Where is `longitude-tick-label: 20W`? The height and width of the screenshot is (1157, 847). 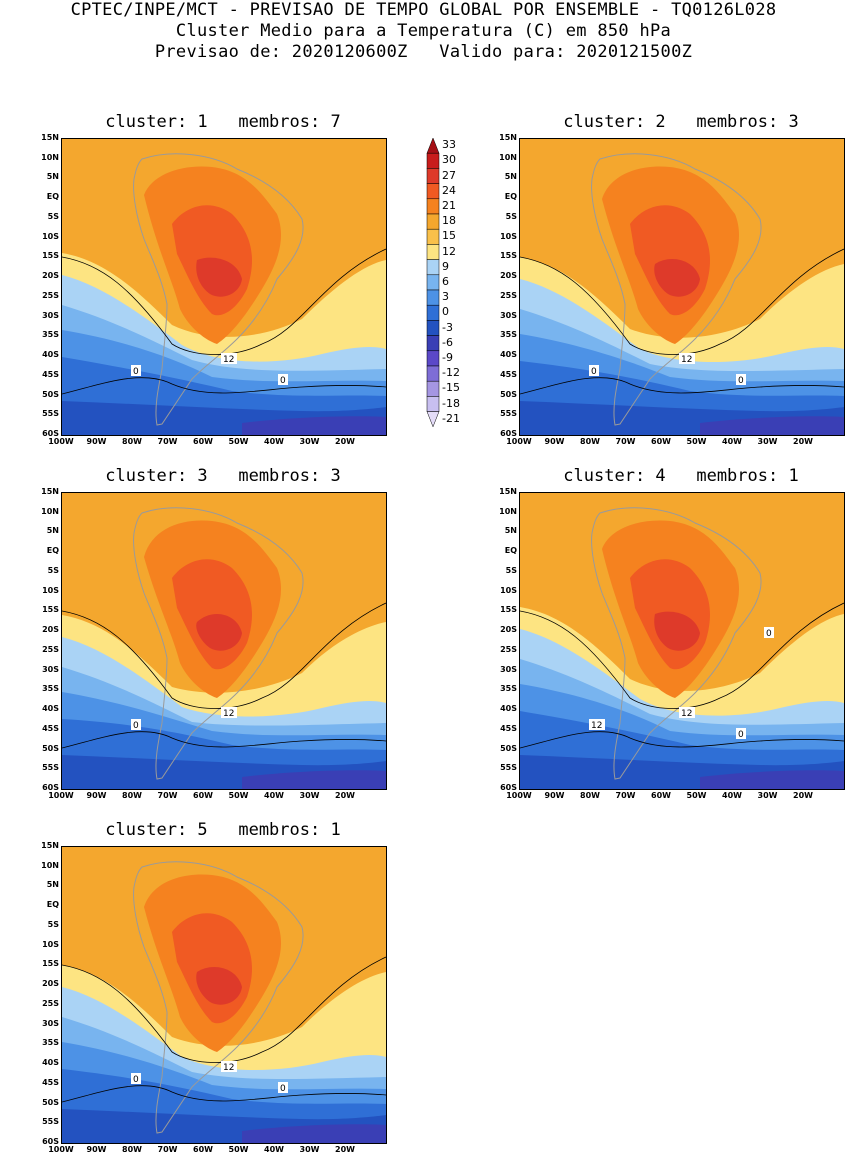
longitude-tick-label: 20W is located at coordinates (345, 1149).